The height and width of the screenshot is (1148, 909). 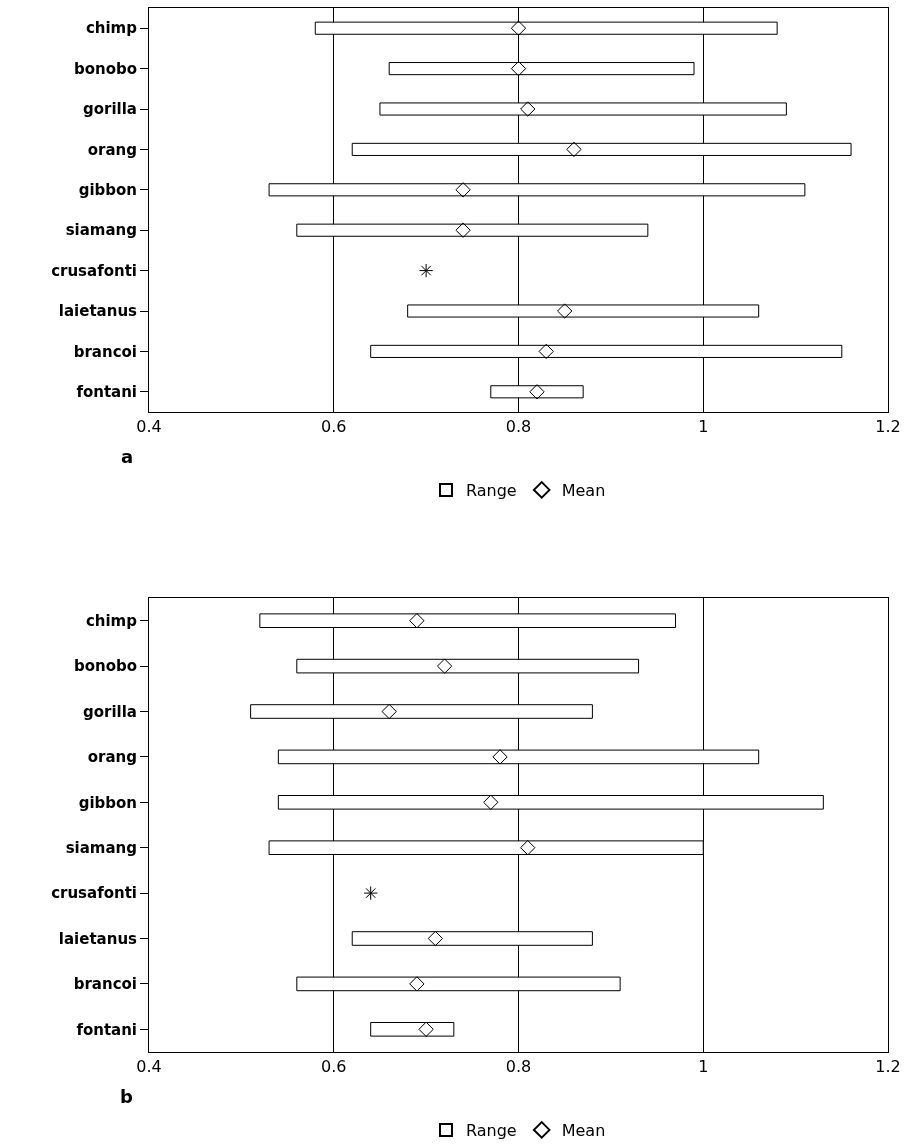 I want to click on bar, so click(x=412, y=1029).